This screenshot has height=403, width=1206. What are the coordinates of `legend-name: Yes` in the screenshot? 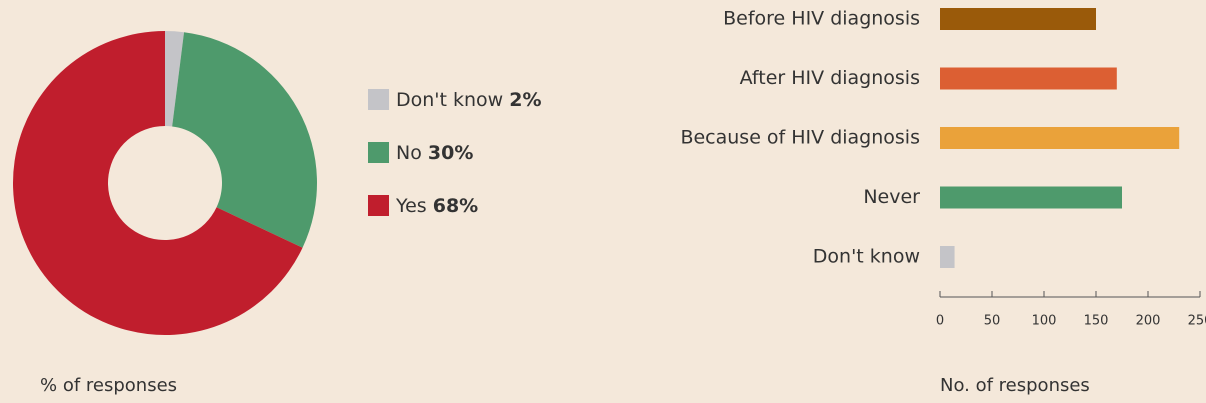 It's located at (411, 206).